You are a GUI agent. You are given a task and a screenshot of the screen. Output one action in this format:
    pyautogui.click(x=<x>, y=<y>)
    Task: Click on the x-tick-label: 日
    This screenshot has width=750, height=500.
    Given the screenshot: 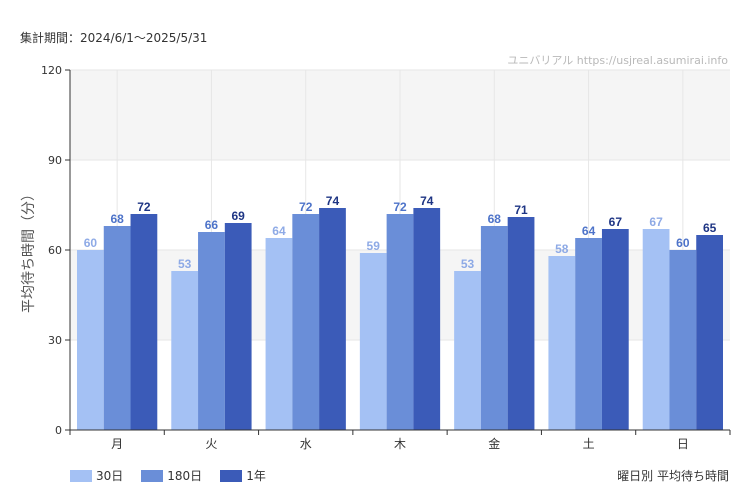 What is the action you would take?
    pyautogui.click(x=683, y=444)
    